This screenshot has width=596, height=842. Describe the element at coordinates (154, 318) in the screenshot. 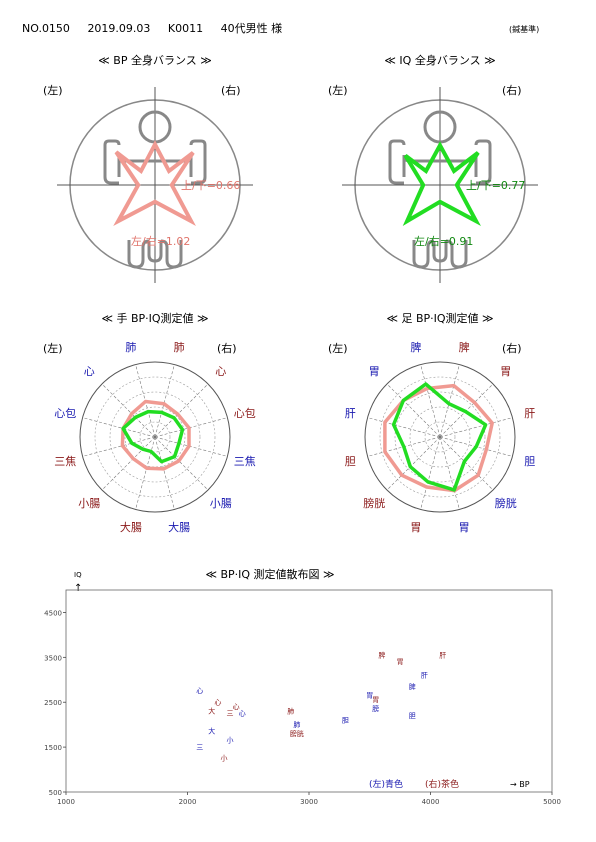

I see `hand-radar-title: ≪ 手 BP·IQ測定値 ≫` at that location.